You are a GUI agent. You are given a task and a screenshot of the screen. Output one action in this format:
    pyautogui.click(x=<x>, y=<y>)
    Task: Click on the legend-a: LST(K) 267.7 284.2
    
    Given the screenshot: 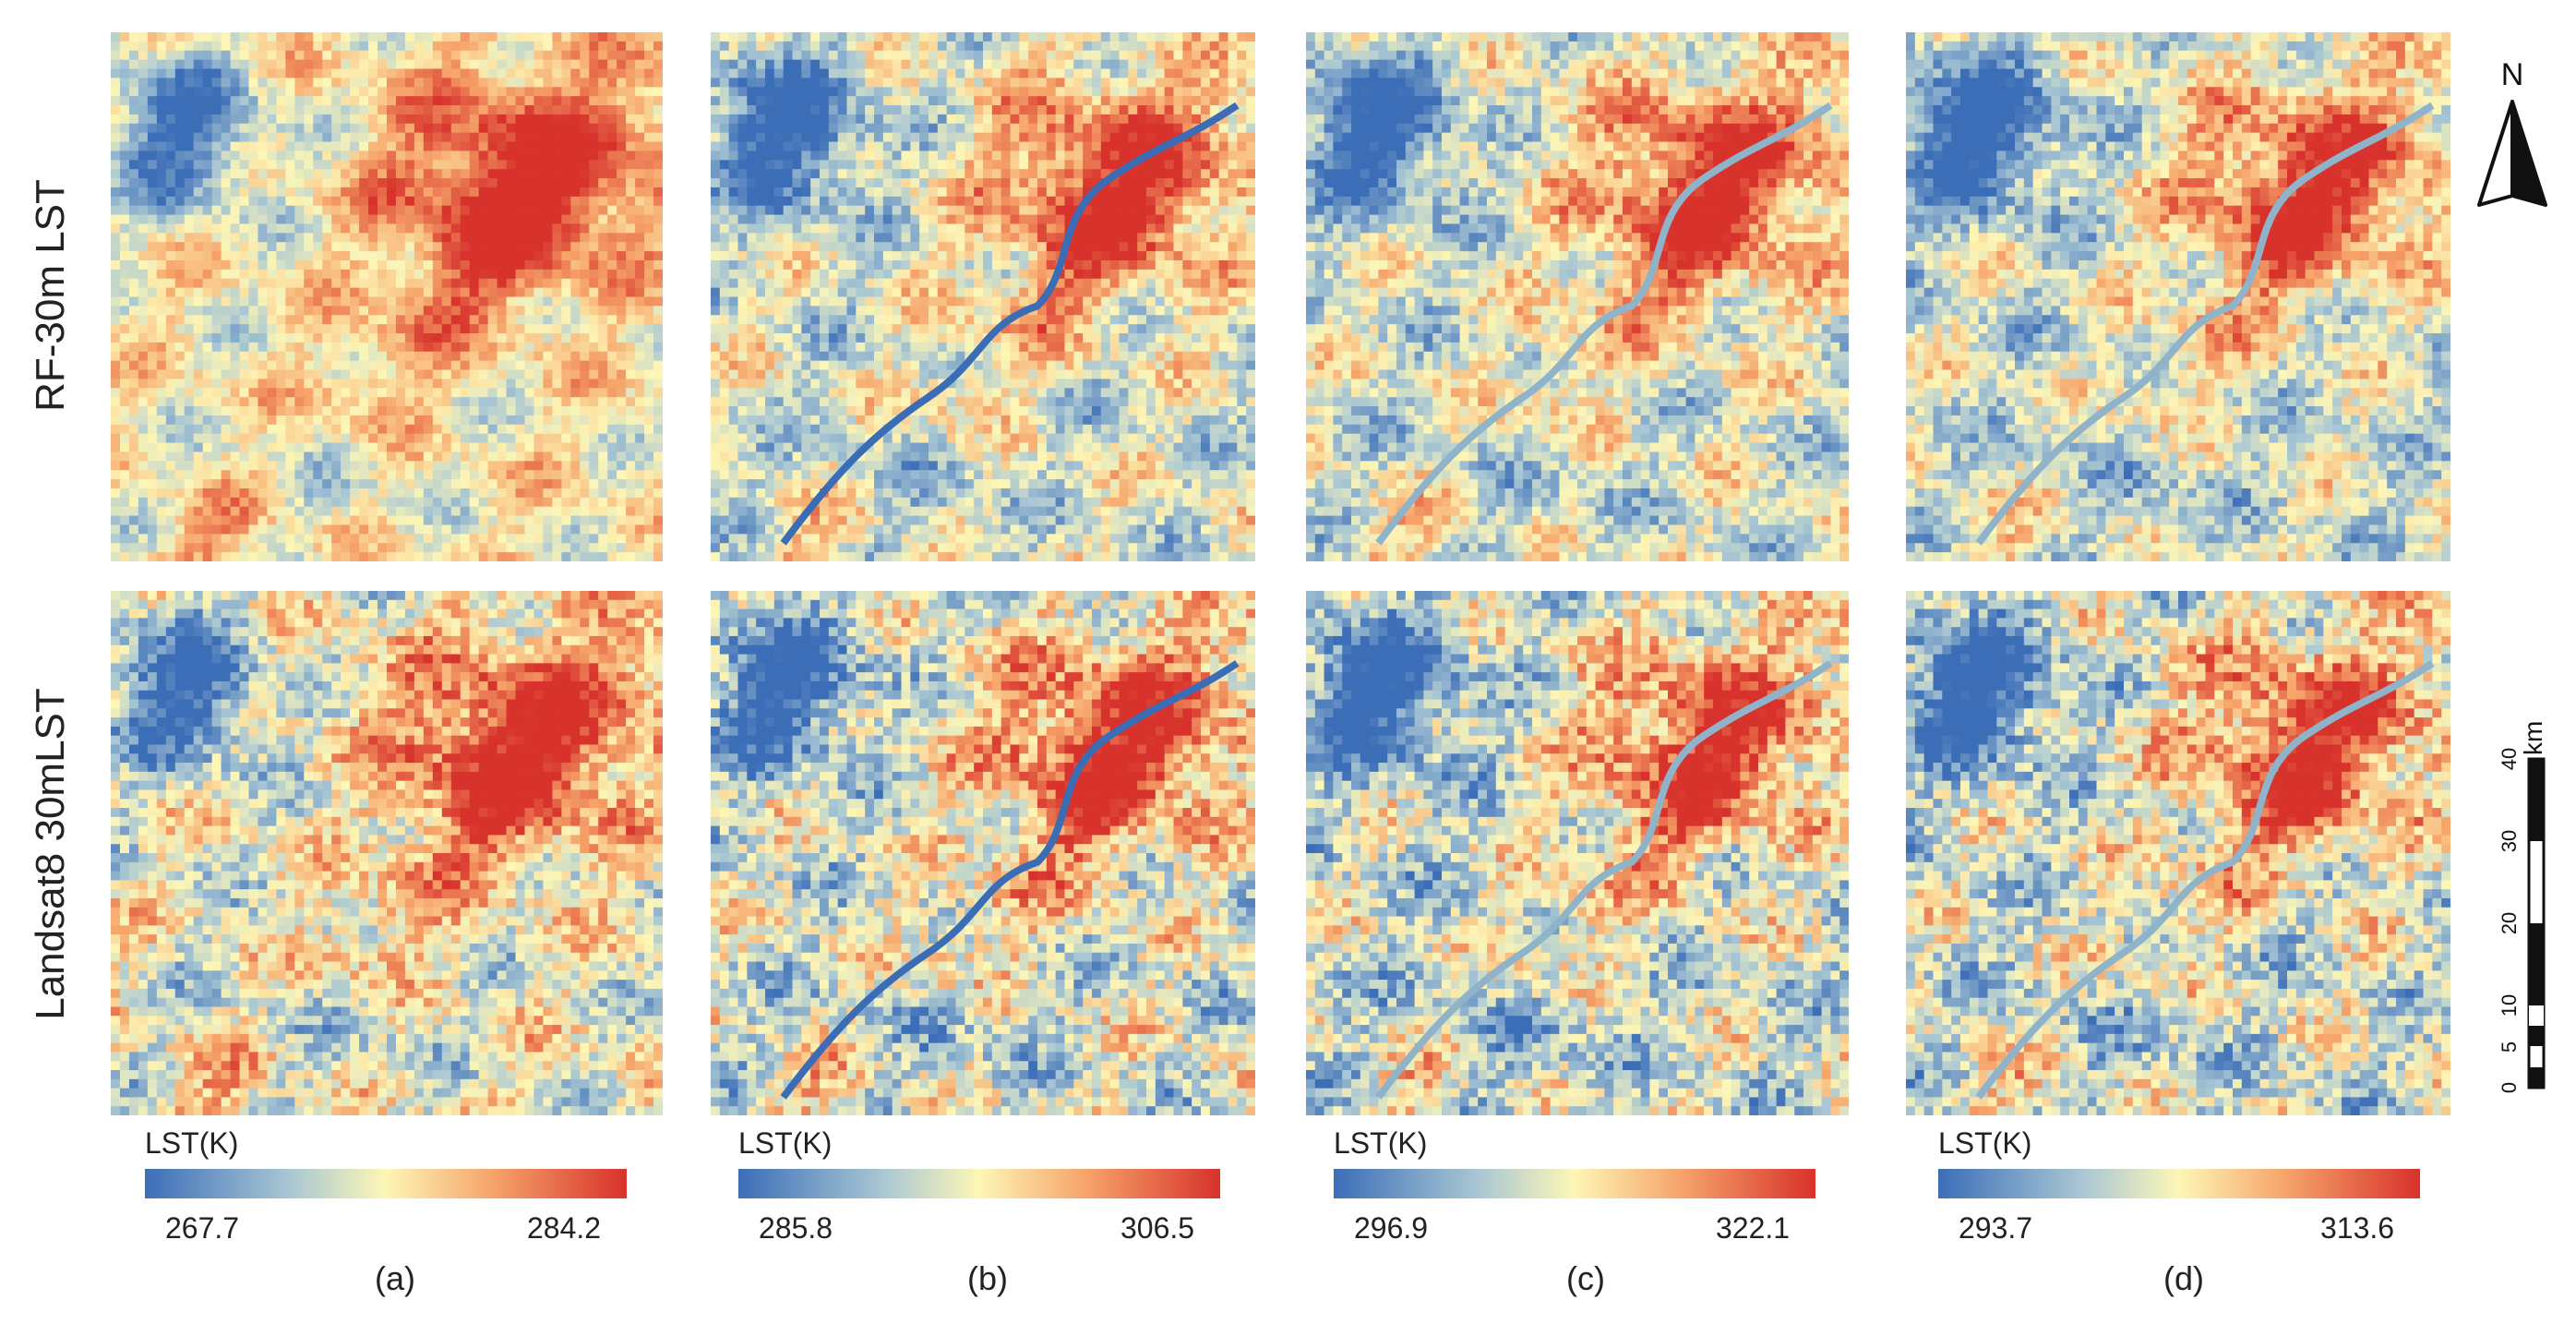 What is the action you would take?
    pyautogui.click(x=394, y=1191)
    